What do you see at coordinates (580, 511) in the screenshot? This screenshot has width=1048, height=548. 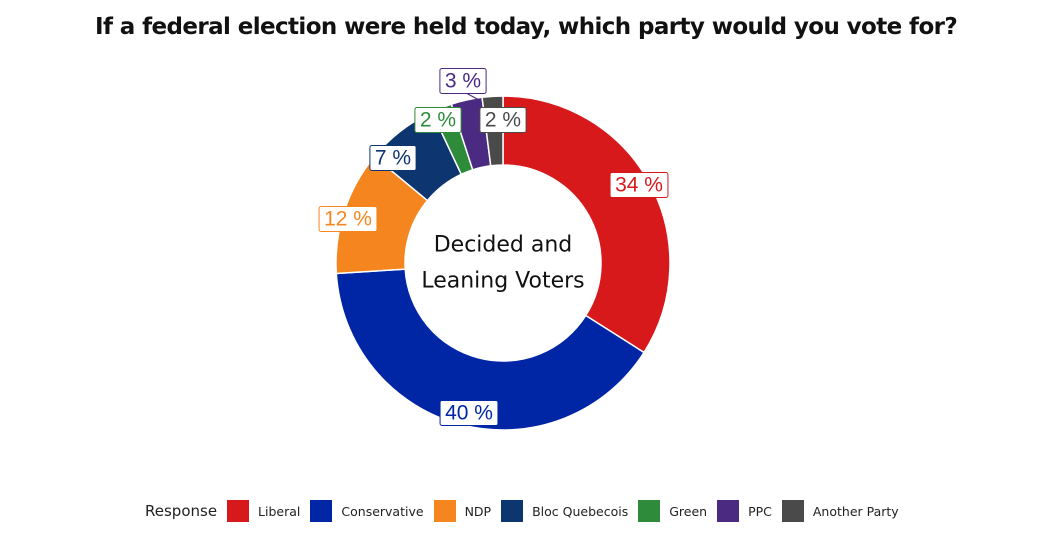 I see `legend-label: Bloc Quebecois` at bounding box center [580, 511].